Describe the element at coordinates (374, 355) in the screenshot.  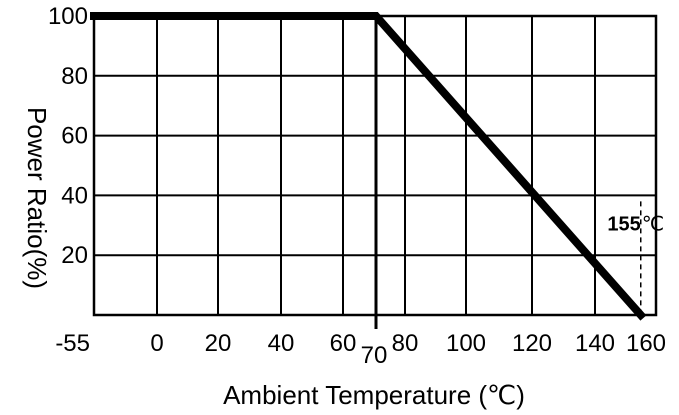
I see `annotation-label: 70` at that location.